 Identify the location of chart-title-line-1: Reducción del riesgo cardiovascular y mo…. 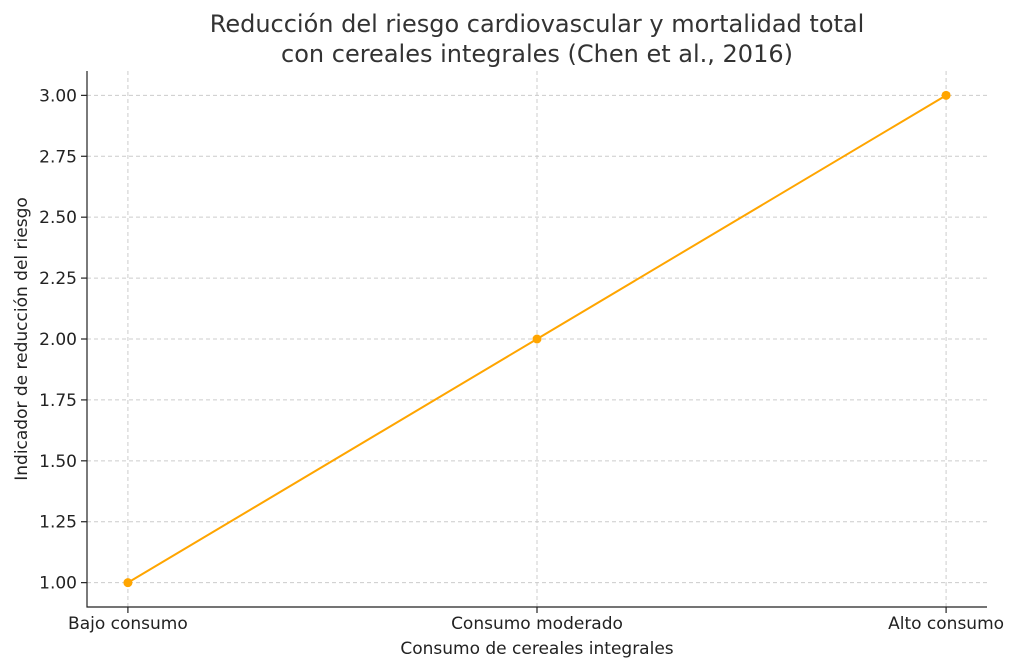
(537, 24).